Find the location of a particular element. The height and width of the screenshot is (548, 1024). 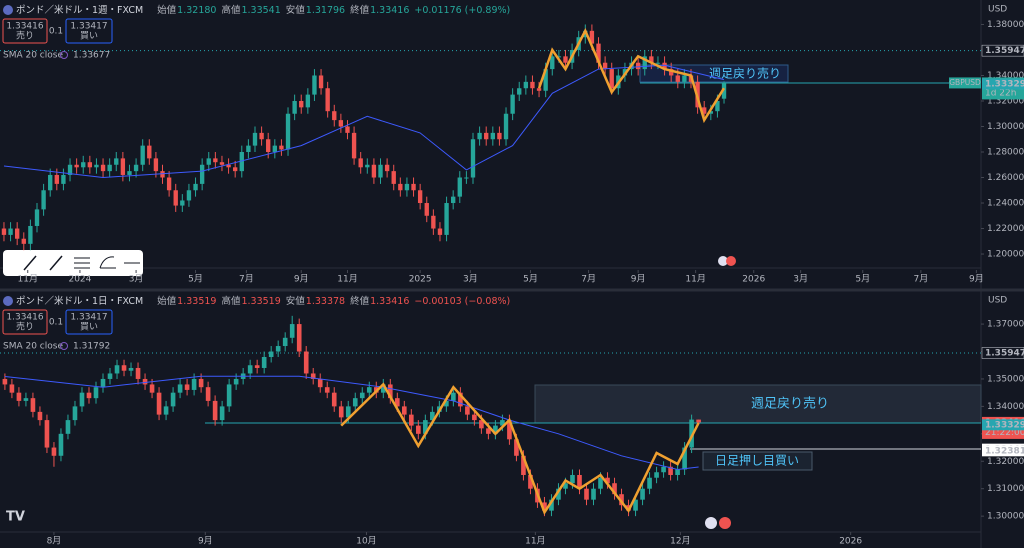

legend-open-label: 始値 is located at coordinates (167, 10).